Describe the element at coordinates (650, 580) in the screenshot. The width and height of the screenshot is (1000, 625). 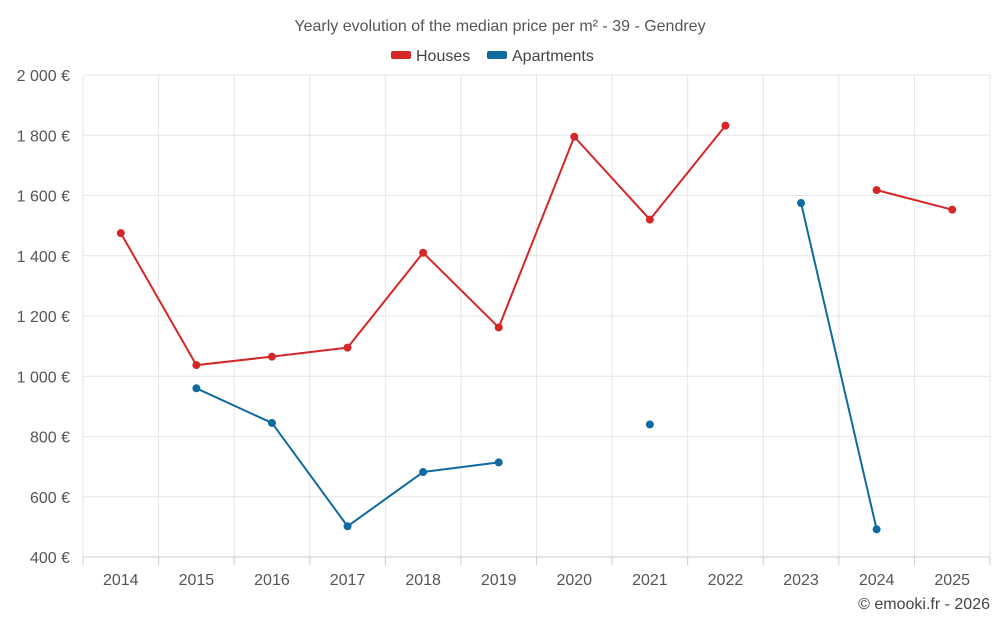
I see `x-tick-label: 2021` at that location.